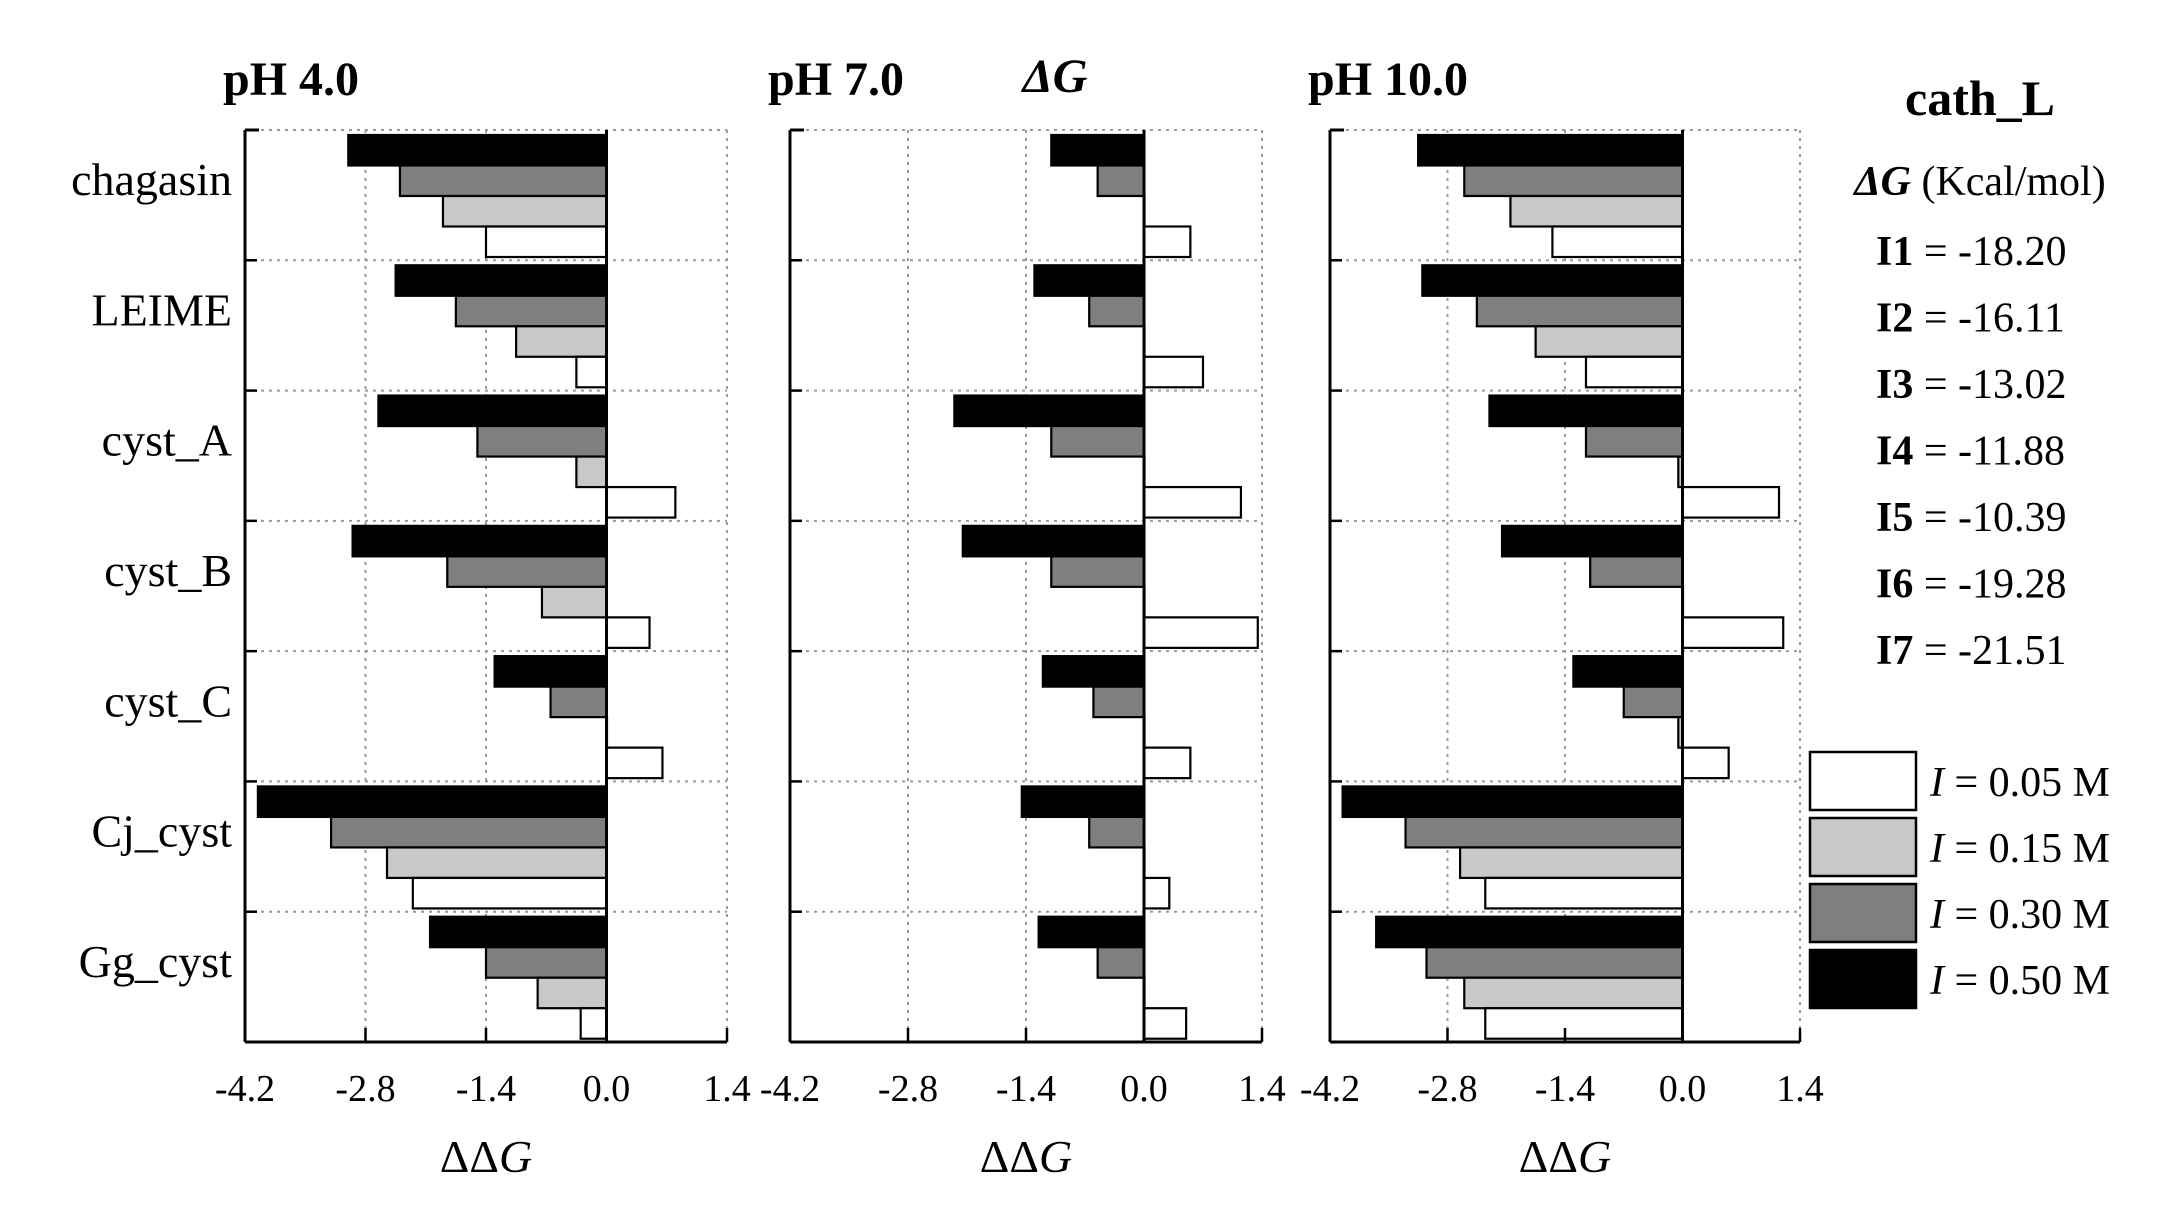 The image size is (2157, 1215). Describe the element at coordinates (2019, 783) in the screenshot. I see `legend-label-0: I = 0.05 M` at that location.